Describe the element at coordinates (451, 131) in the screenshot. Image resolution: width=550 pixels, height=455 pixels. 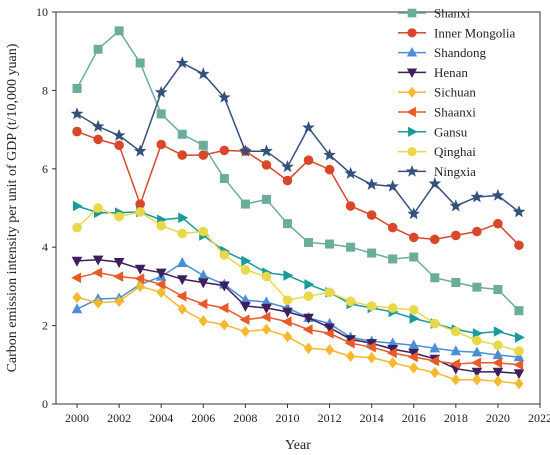
I see `legend-label: Gansu` at that location.